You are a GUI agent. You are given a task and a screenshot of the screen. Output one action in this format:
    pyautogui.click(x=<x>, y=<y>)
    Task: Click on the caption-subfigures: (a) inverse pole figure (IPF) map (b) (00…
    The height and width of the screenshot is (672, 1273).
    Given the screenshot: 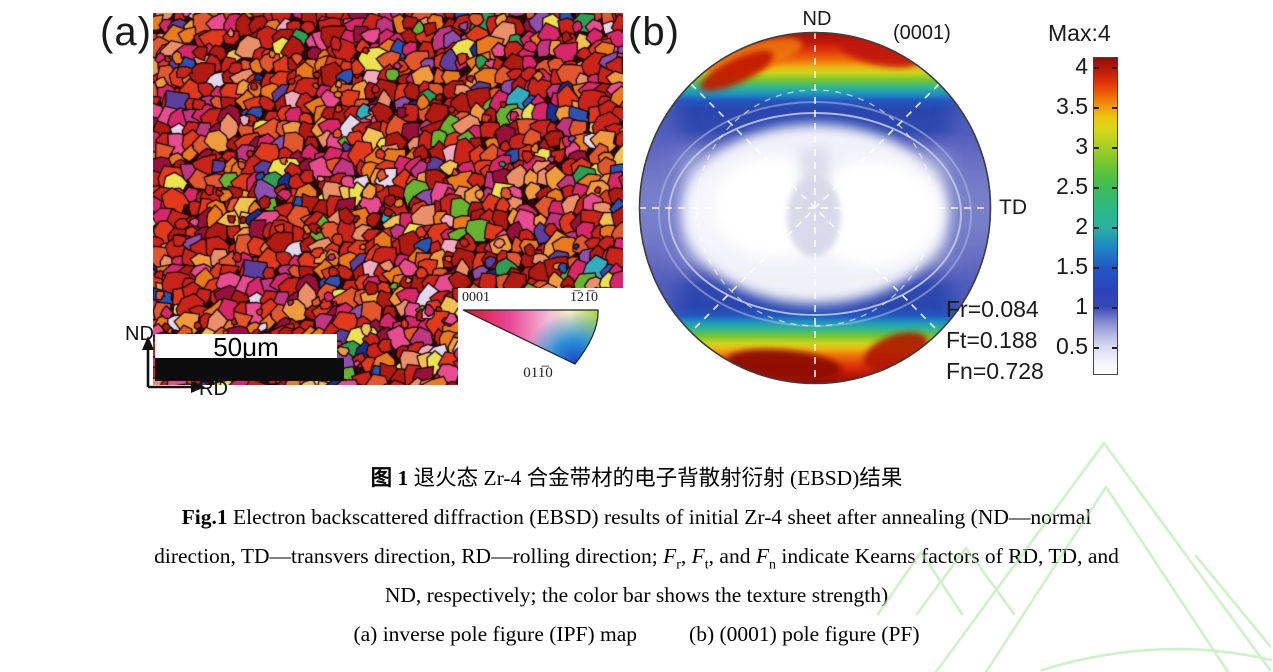 What is the action you would take?
    pyautogui.click(x=636, y=634)
    